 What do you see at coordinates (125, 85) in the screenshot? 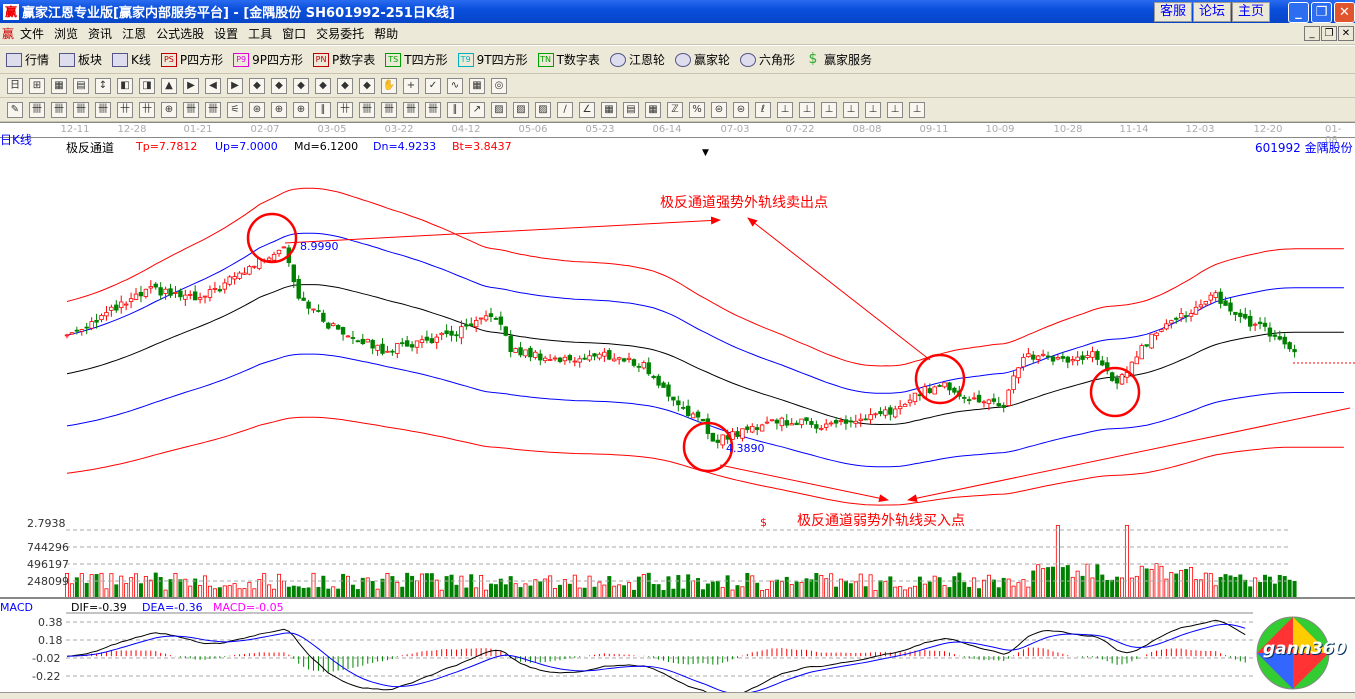
I see `drawing-tool-icon: ◧` at bounding box center [125, 85].